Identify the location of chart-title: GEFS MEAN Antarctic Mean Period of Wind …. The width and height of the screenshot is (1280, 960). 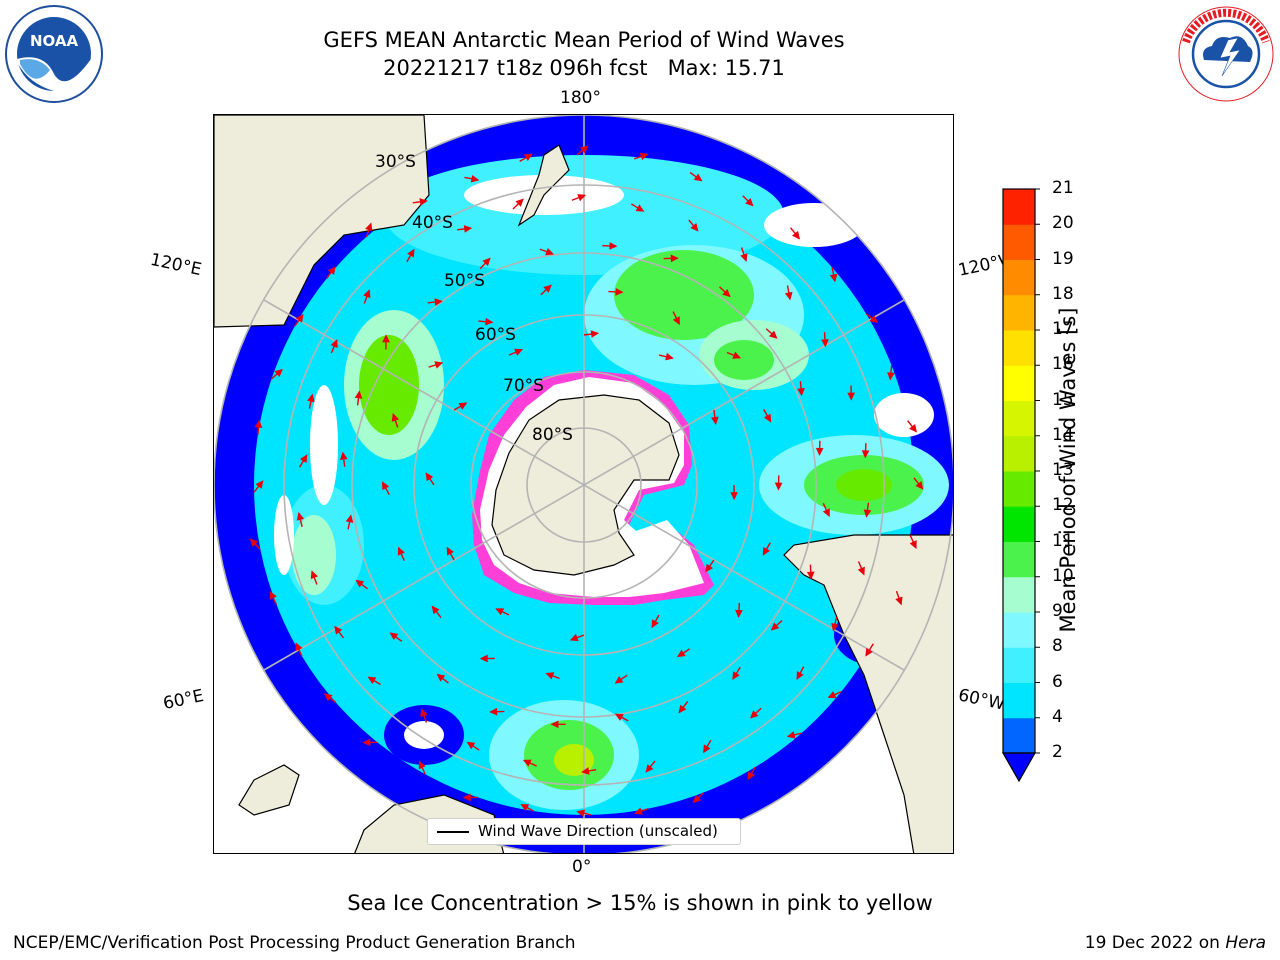
(584, 40).